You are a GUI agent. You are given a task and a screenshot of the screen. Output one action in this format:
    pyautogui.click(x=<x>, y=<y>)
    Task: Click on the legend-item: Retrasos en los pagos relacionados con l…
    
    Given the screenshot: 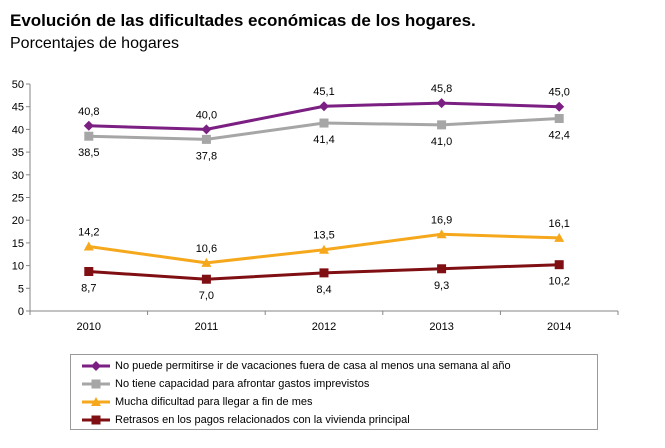 What is the action you would take?
    pyautogui.click(x=339, y=420)
    